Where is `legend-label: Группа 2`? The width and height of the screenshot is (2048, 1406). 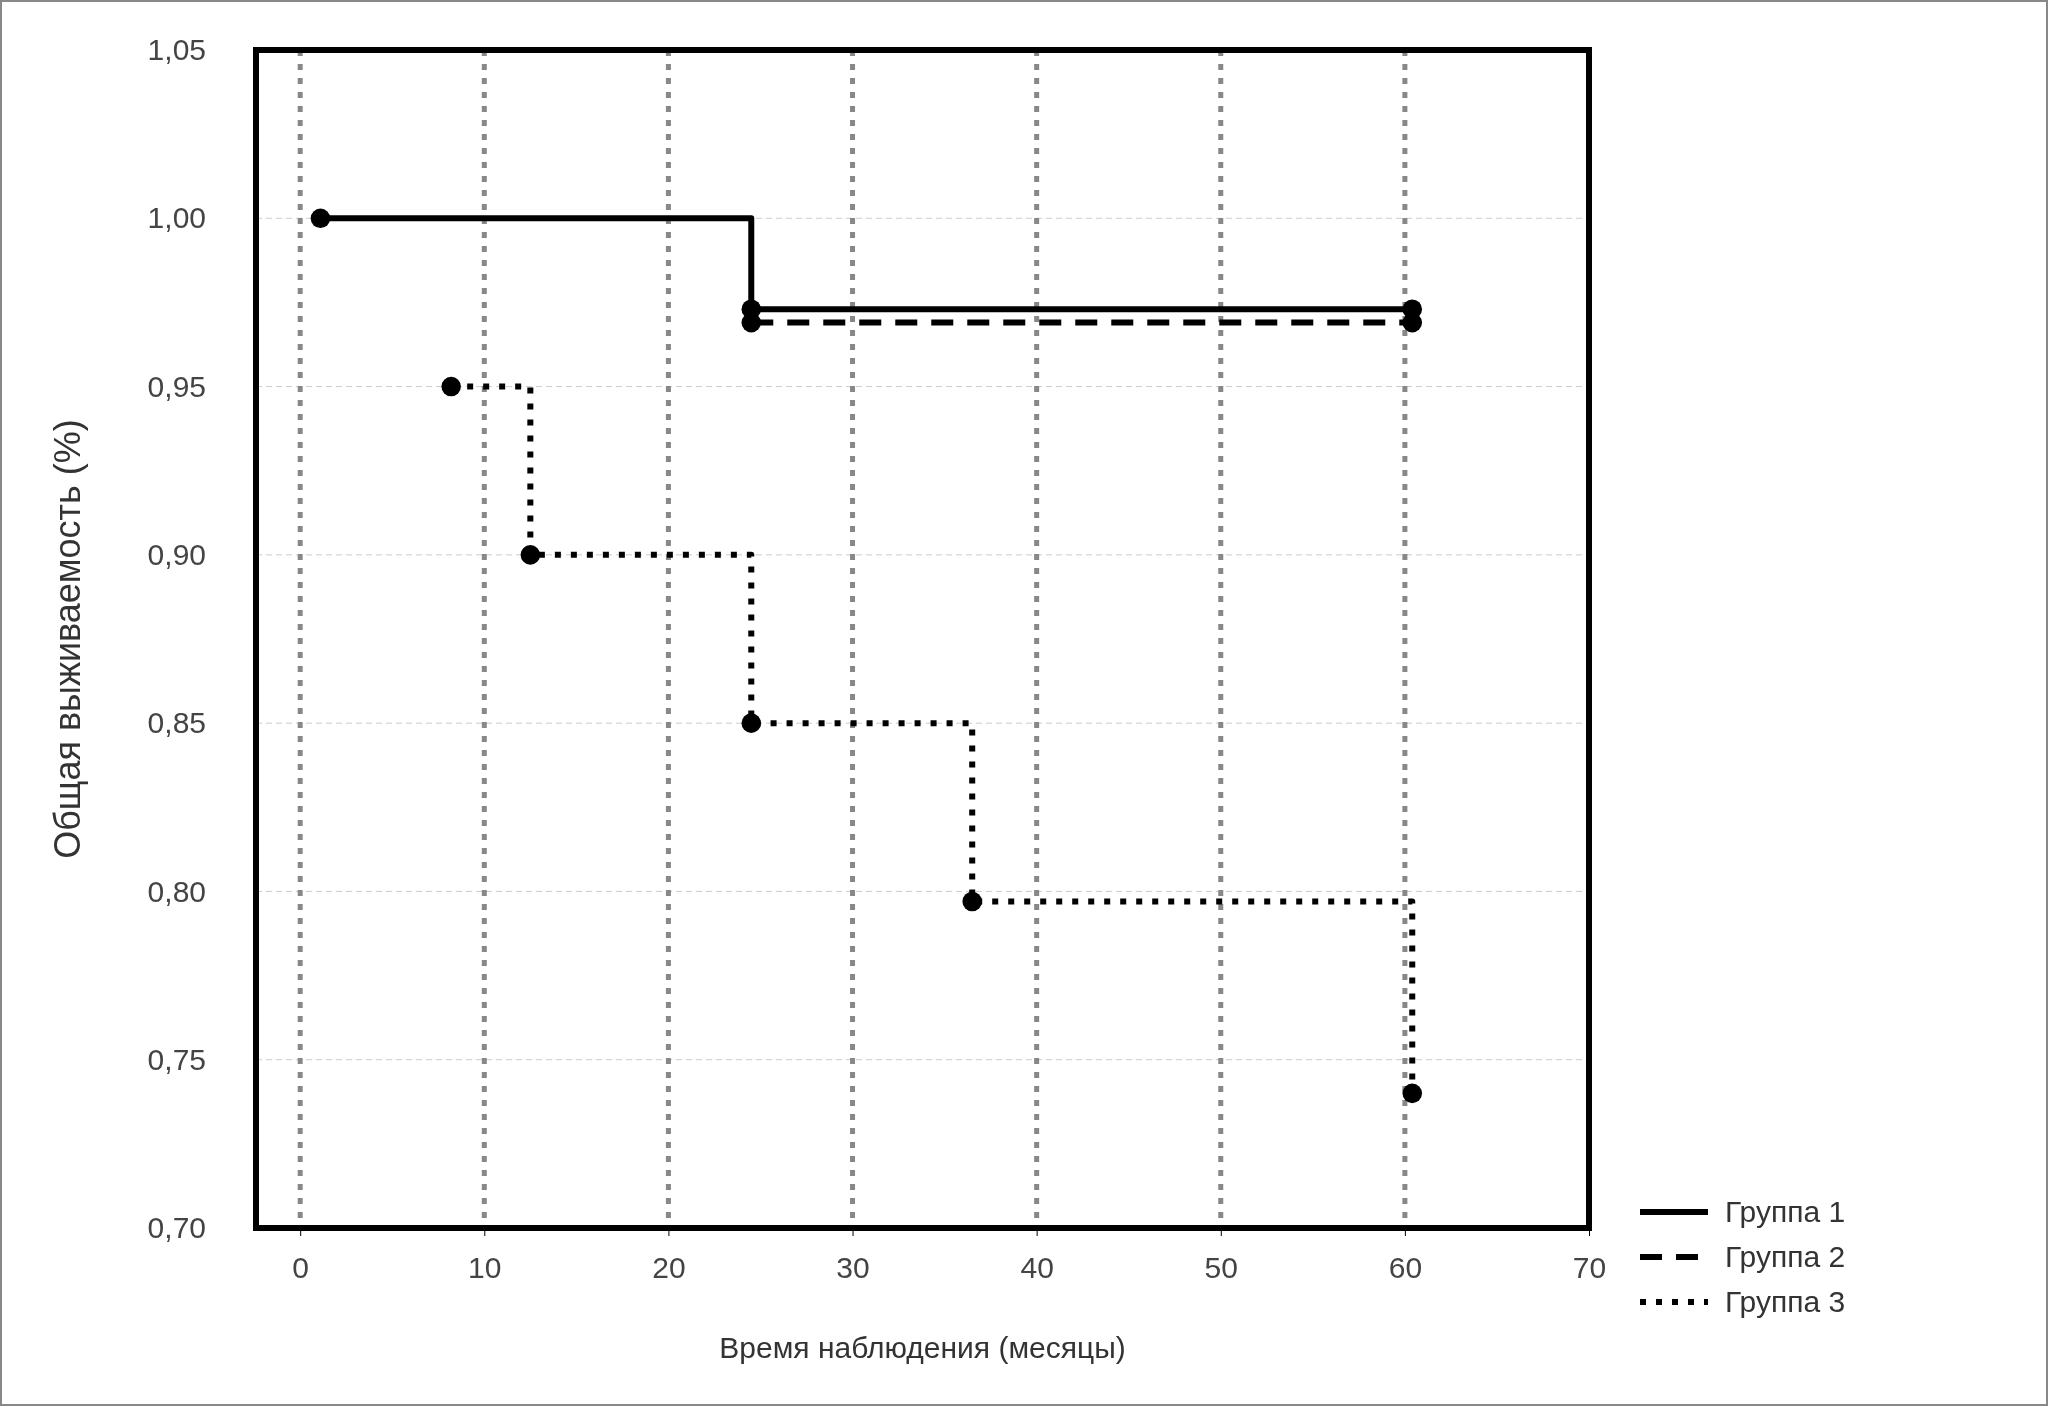
legend-label: Группа 2 is located at coordinates (1785, 1256).